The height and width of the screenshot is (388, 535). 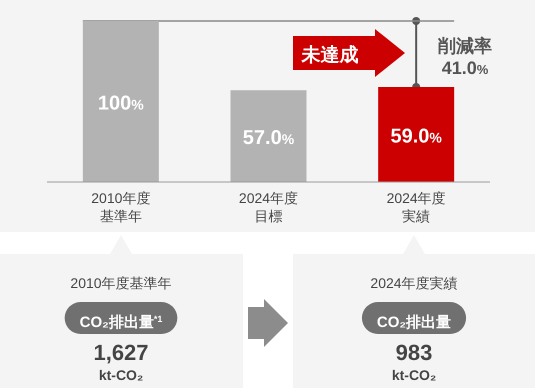 I want to click on text: 2024年度実績, so click(x=414, y=283).